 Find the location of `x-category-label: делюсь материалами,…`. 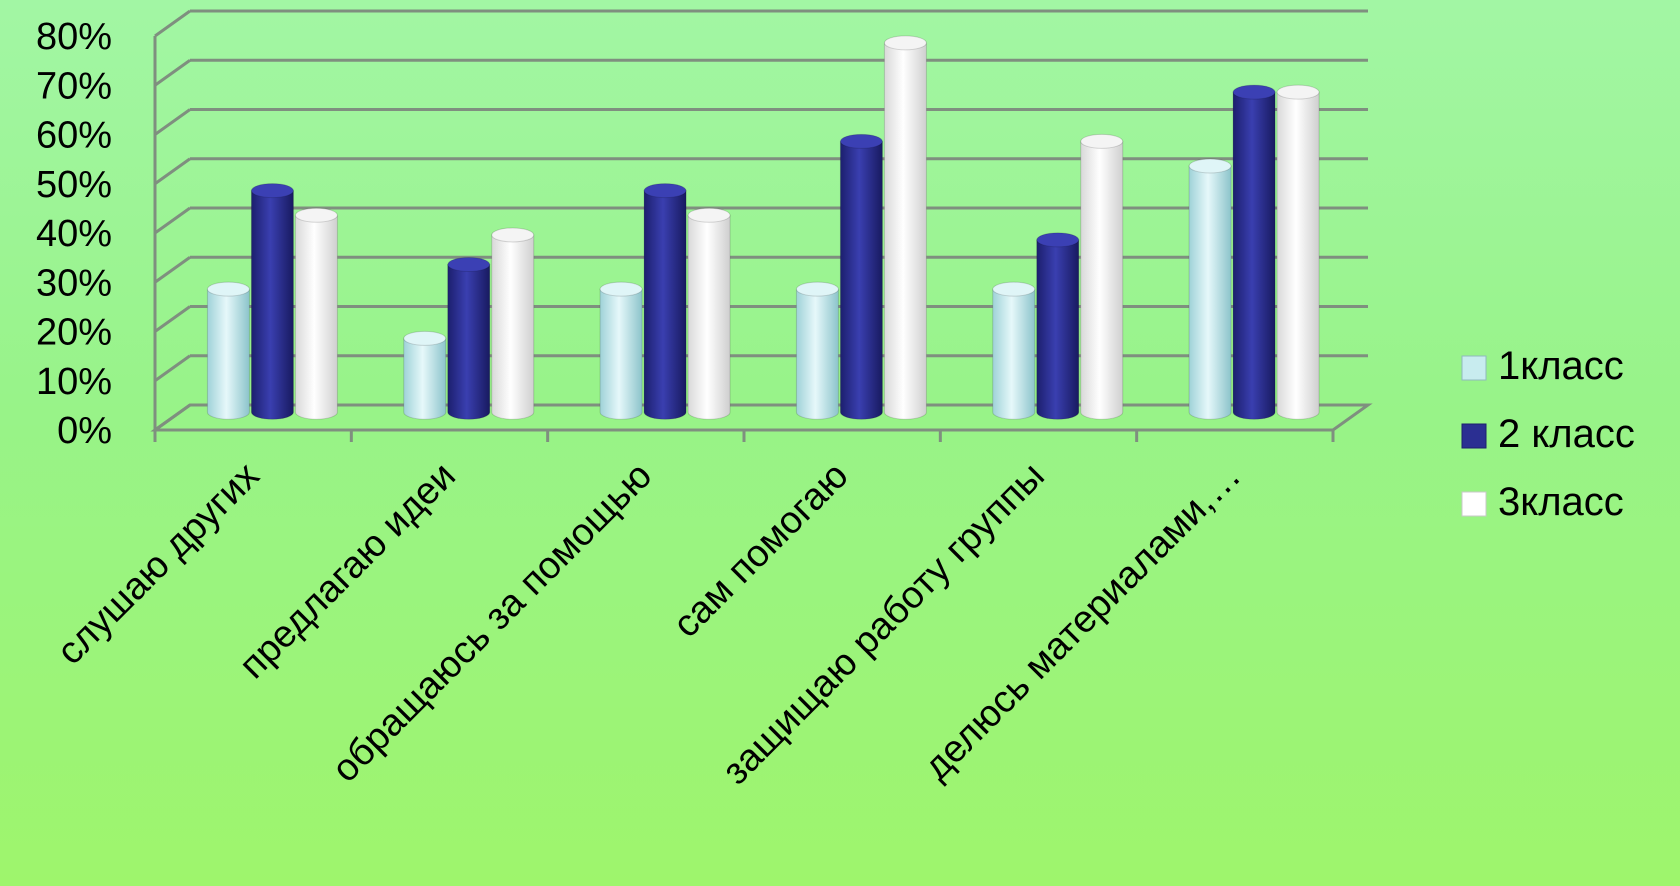

x-category-label: делюсь материалами,… is located at coordinates (1082, 621).